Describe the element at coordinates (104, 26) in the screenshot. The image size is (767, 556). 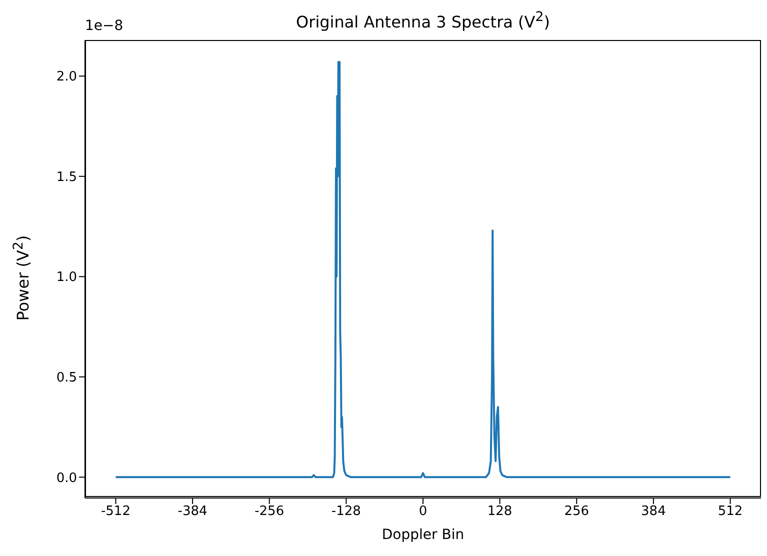
I see `text: 1e−8` at that location.